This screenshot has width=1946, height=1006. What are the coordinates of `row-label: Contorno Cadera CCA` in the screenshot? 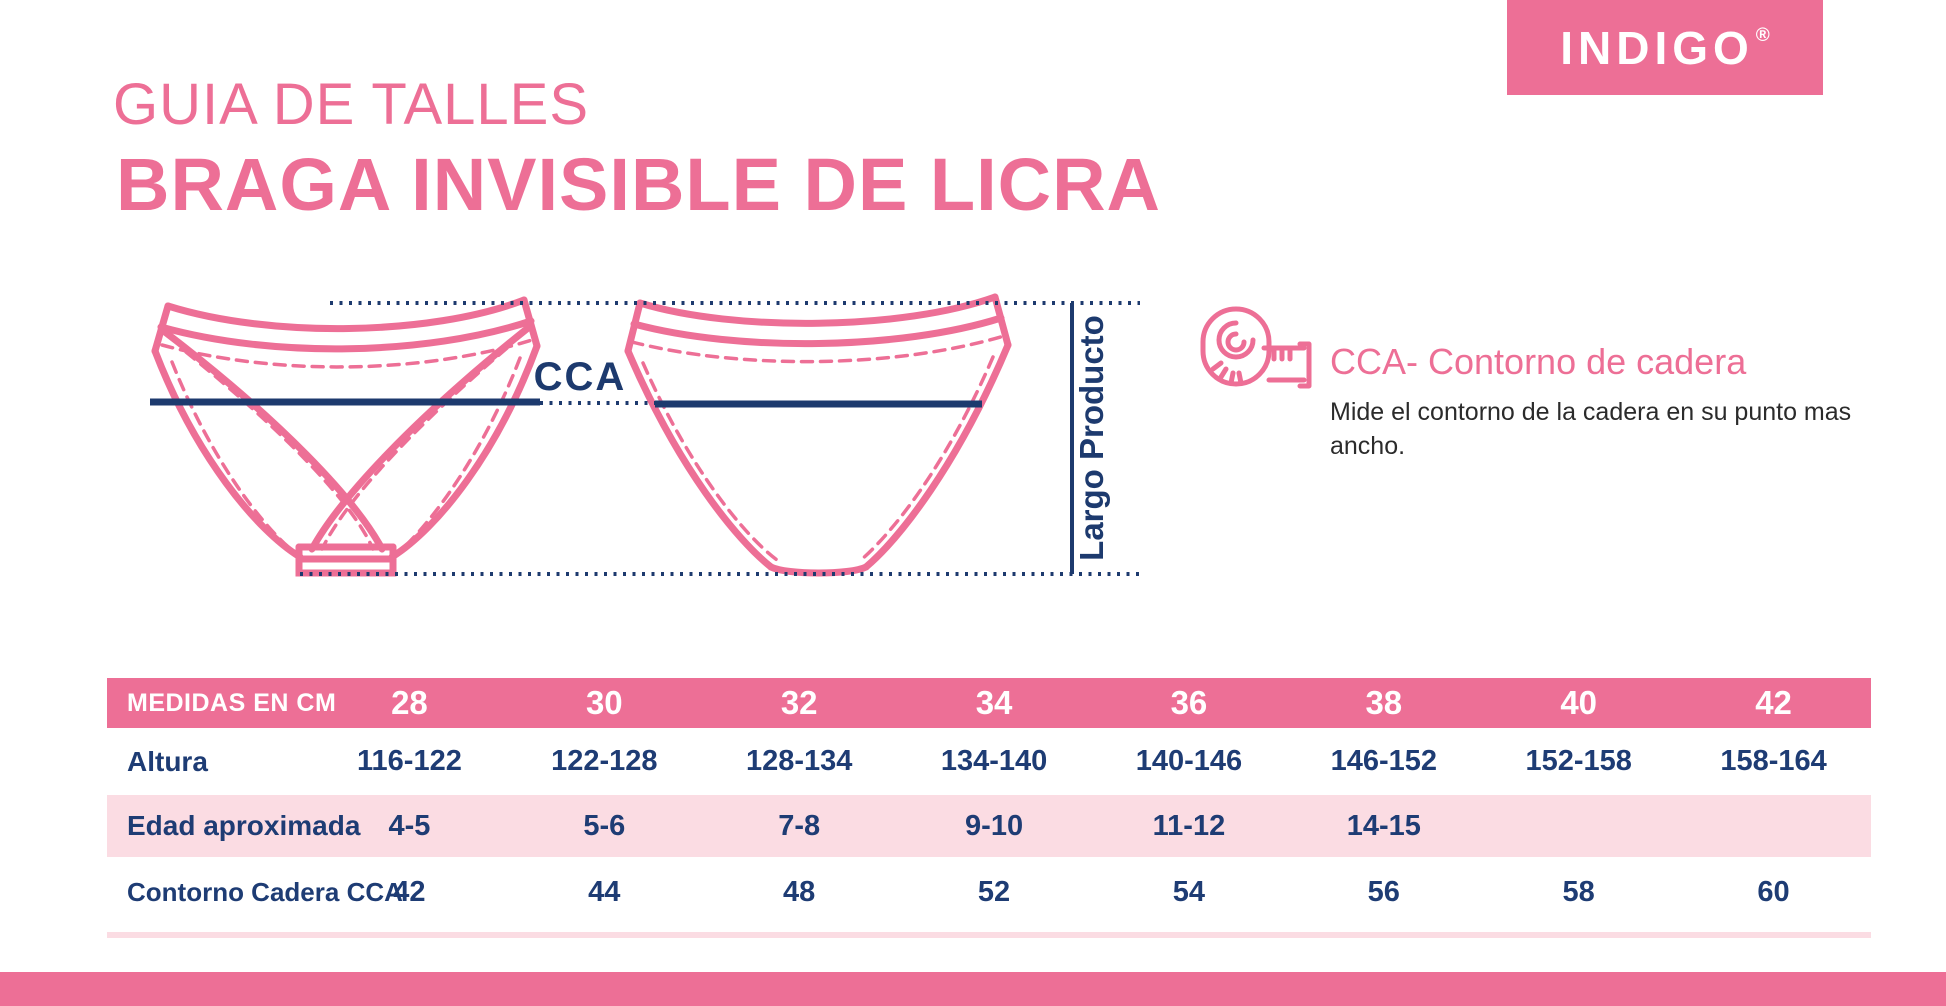 It's located at (265, 891).